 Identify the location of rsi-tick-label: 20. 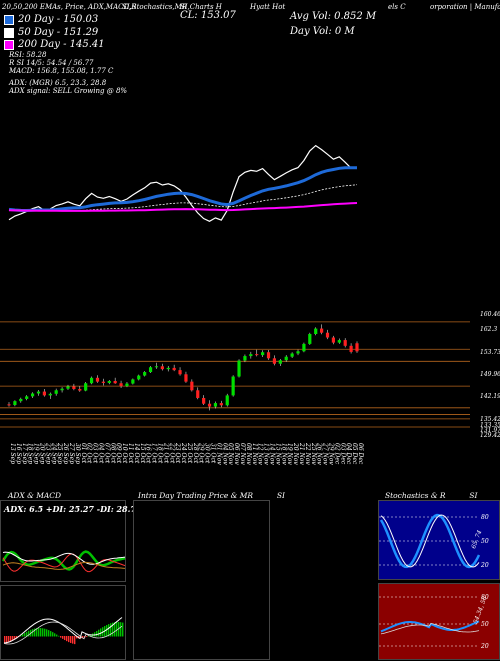
(484, 646).